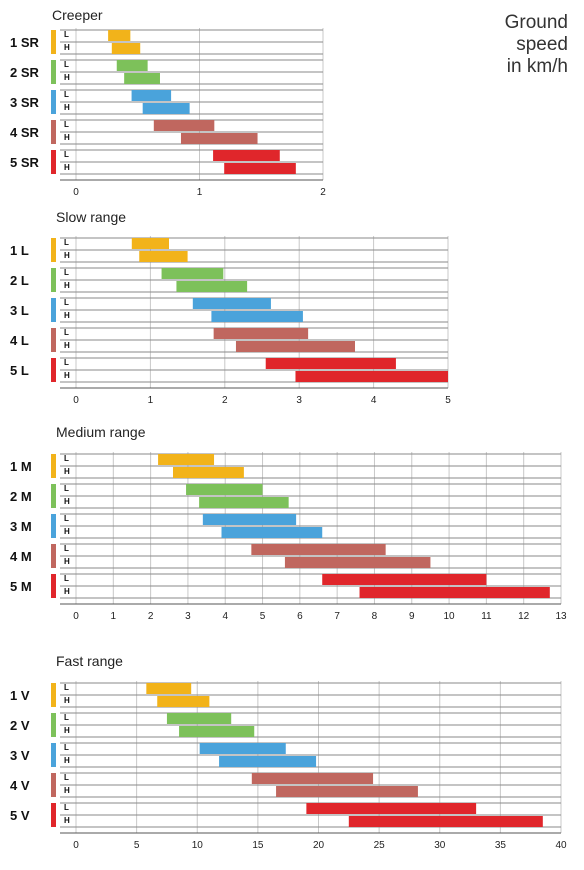  Describe the element at coordinates (258, 845) in the screenshot. I see `x-tick-label: 15` at that location.